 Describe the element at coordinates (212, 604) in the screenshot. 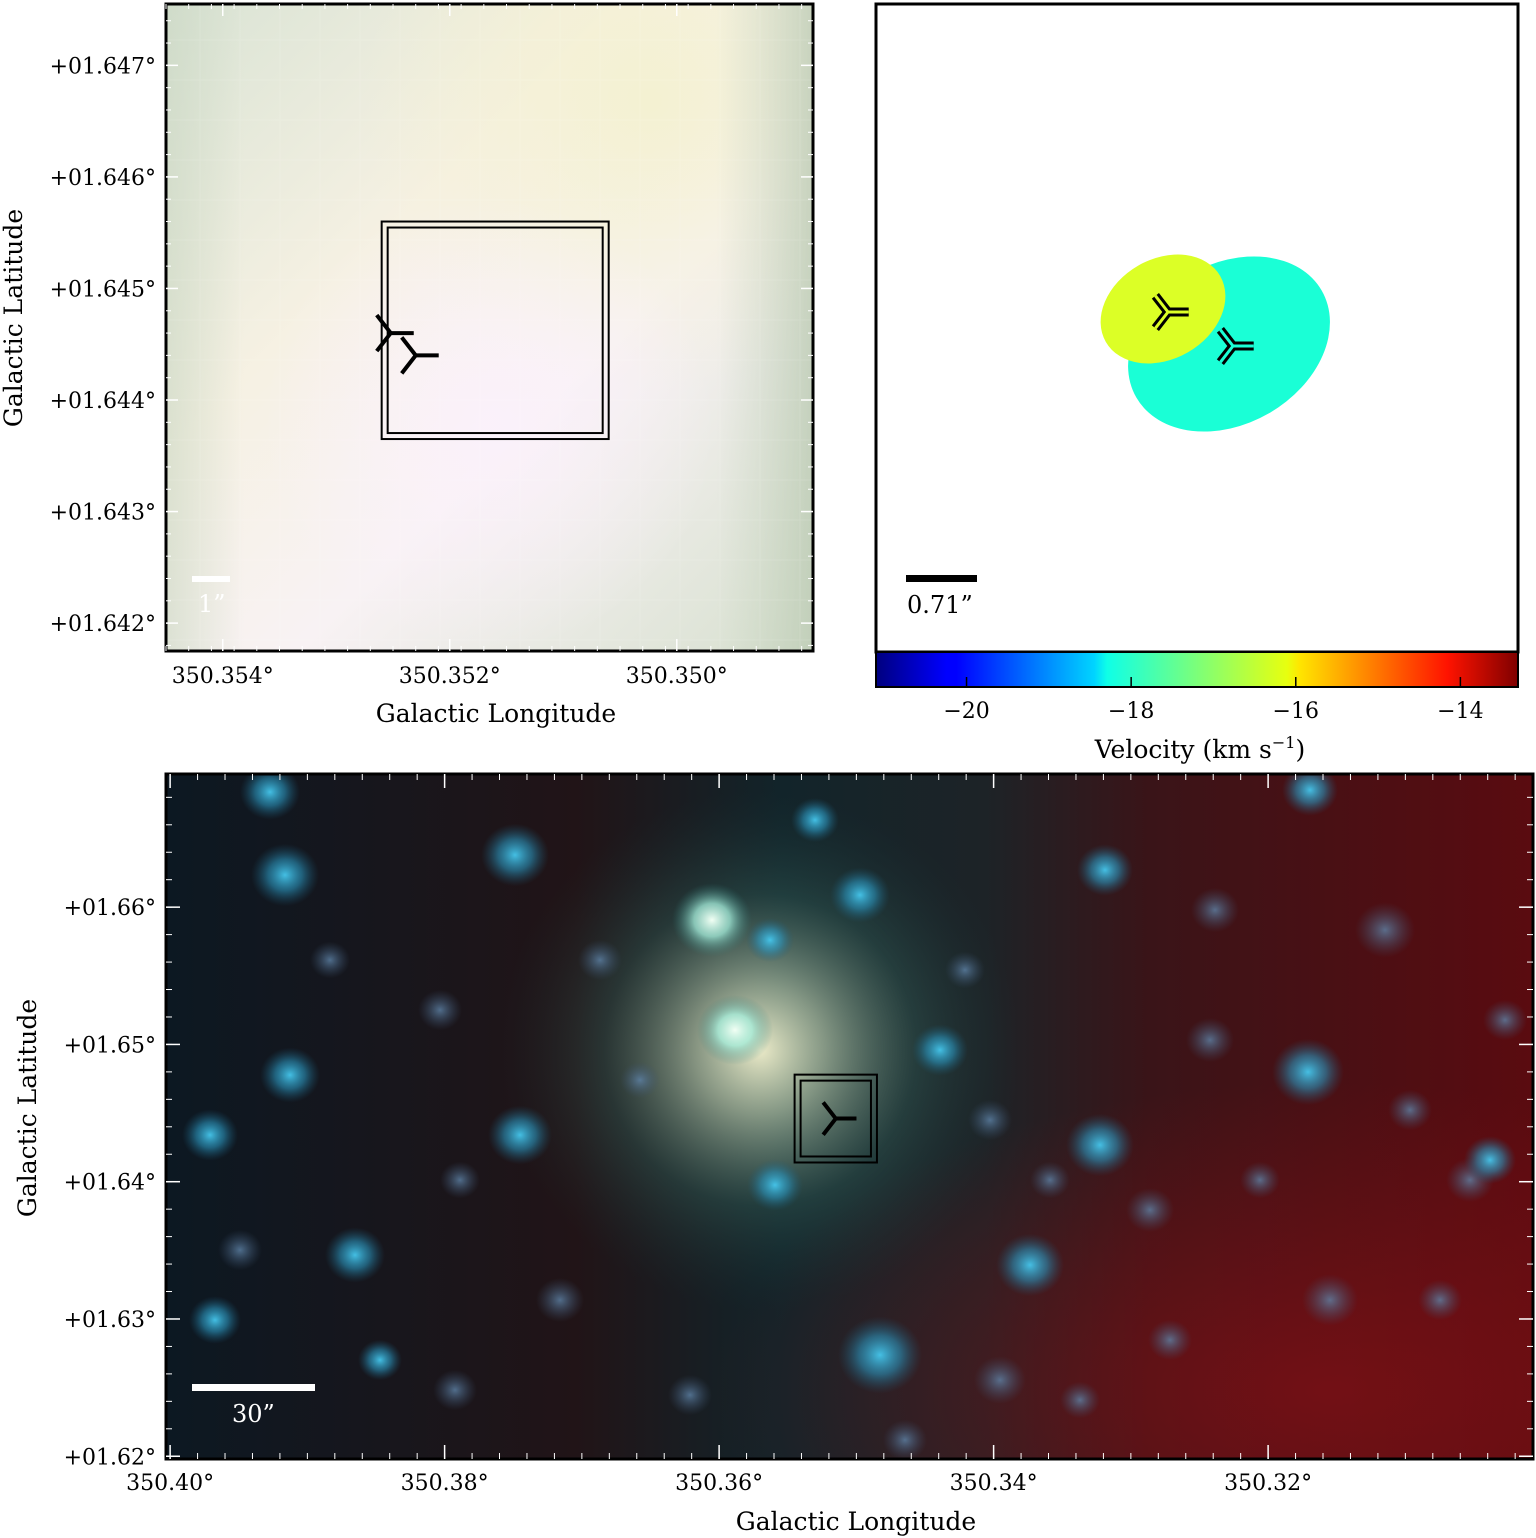

I see `top-left-scale-label: 1”` at that location.